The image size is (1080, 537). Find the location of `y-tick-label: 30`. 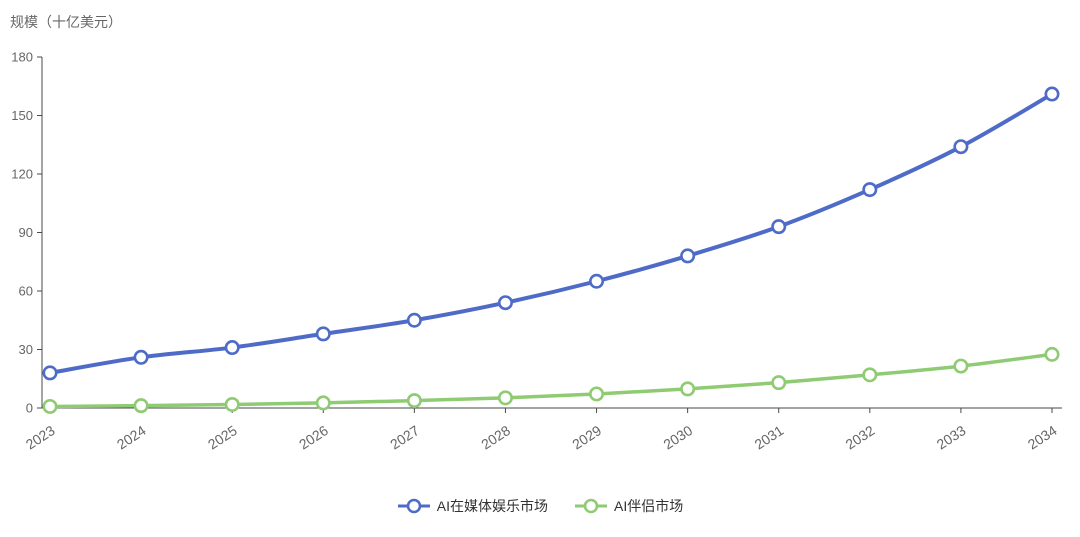

y-tick-label: 30 is located at coordinates (26, 349).